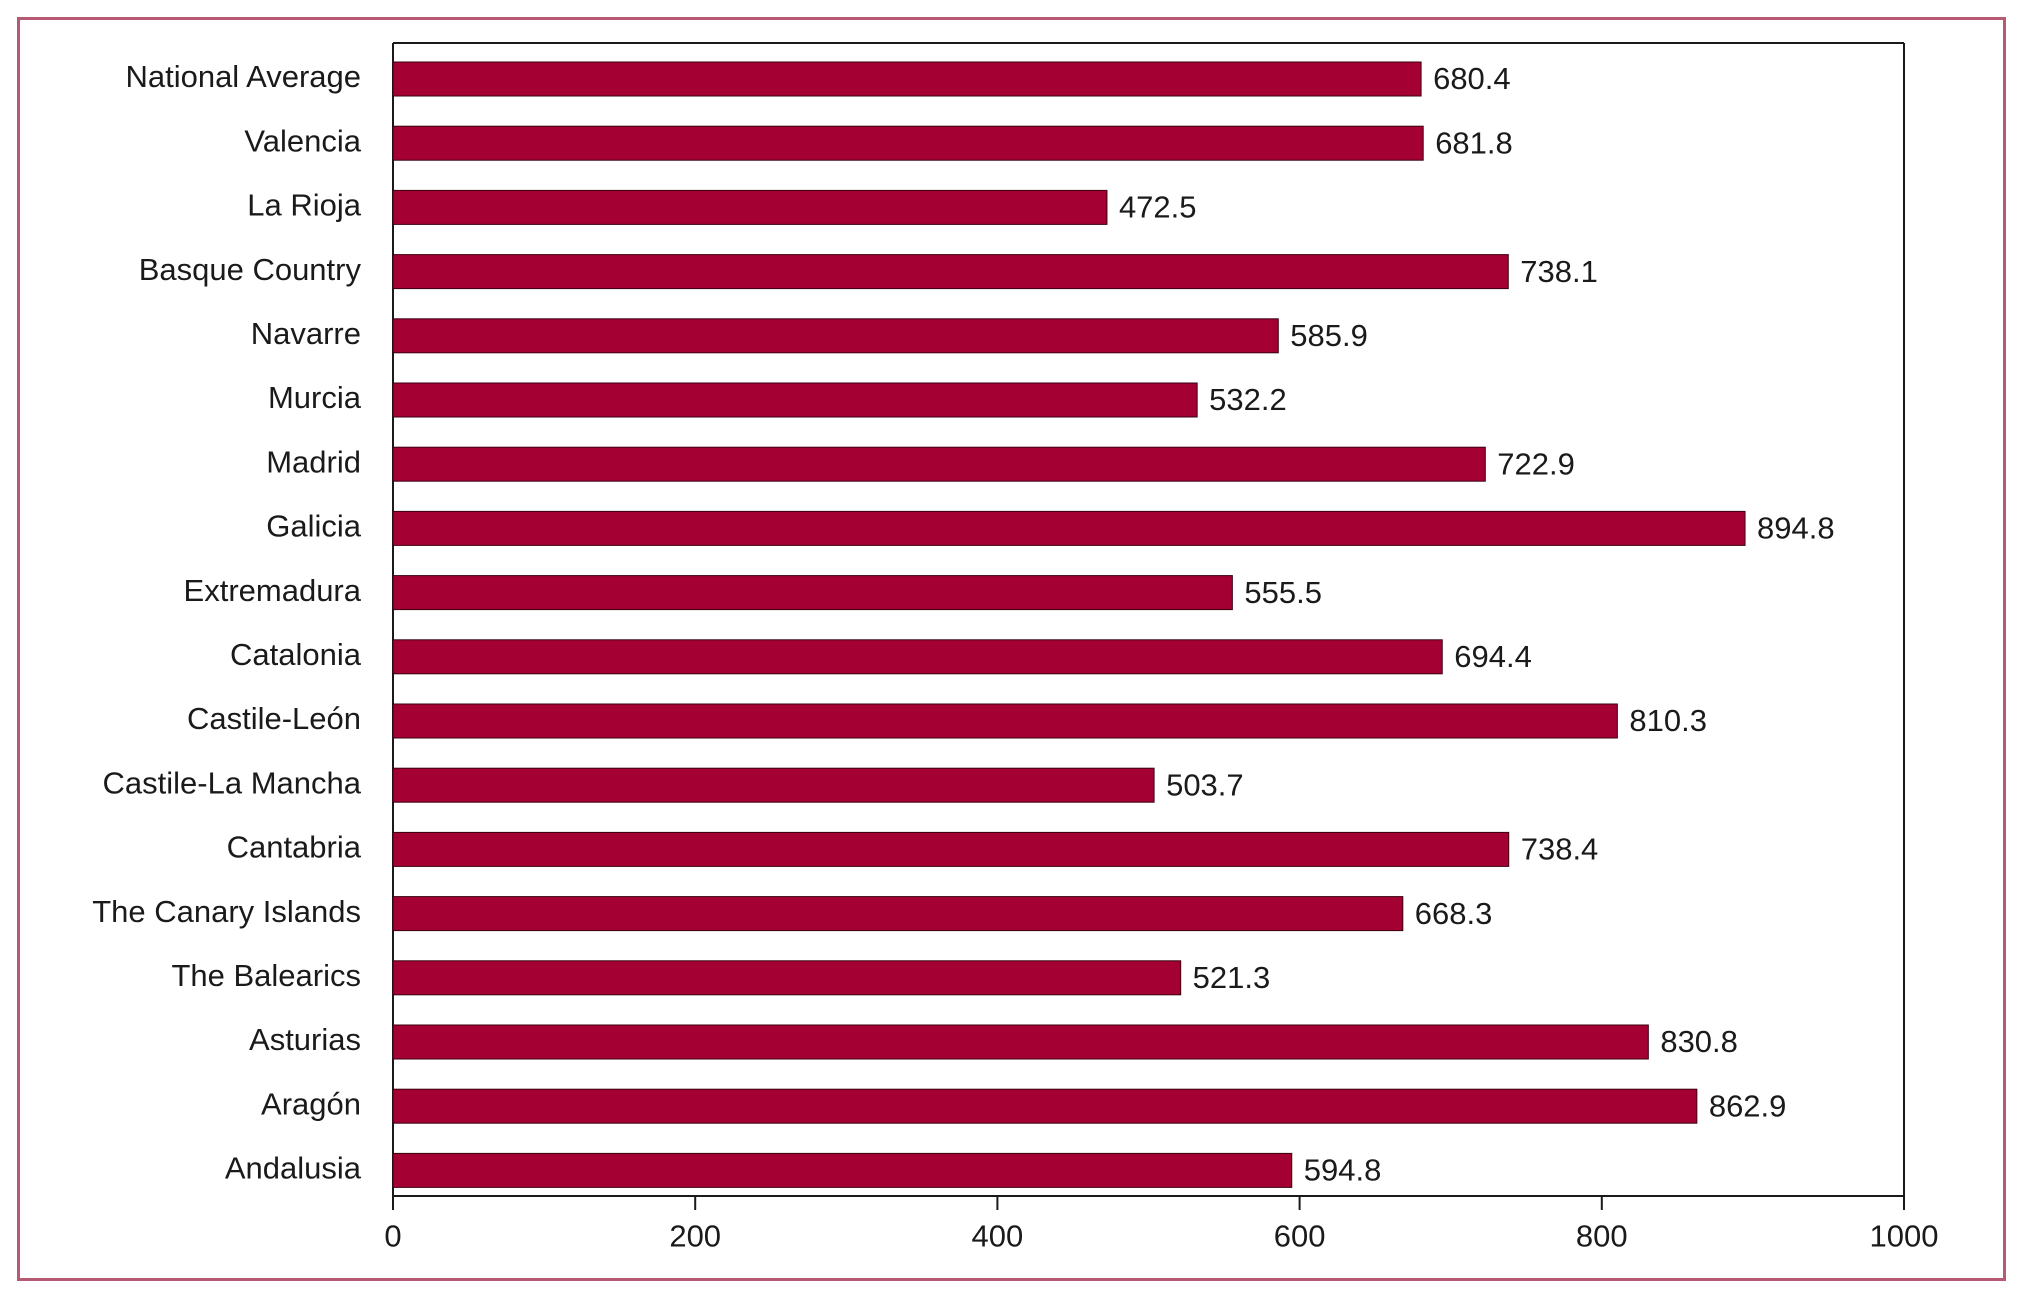 The image size is (2037, 1304). I want to click on category-label-0: National Average, so click(243, 76).